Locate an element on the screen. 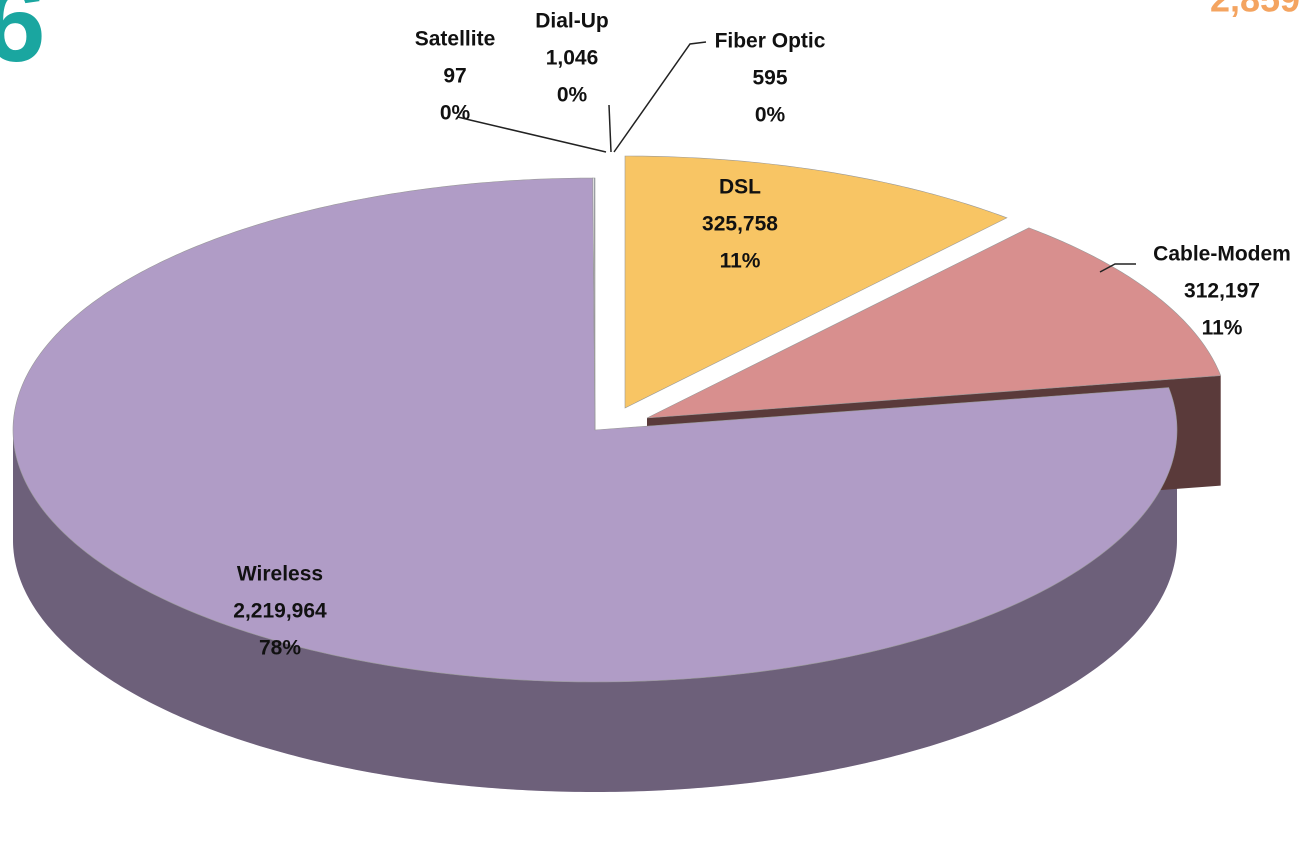 The height and width of the screenshot is (851, 1310). slice-value: 1,046 is located at coordinates (572, 58).